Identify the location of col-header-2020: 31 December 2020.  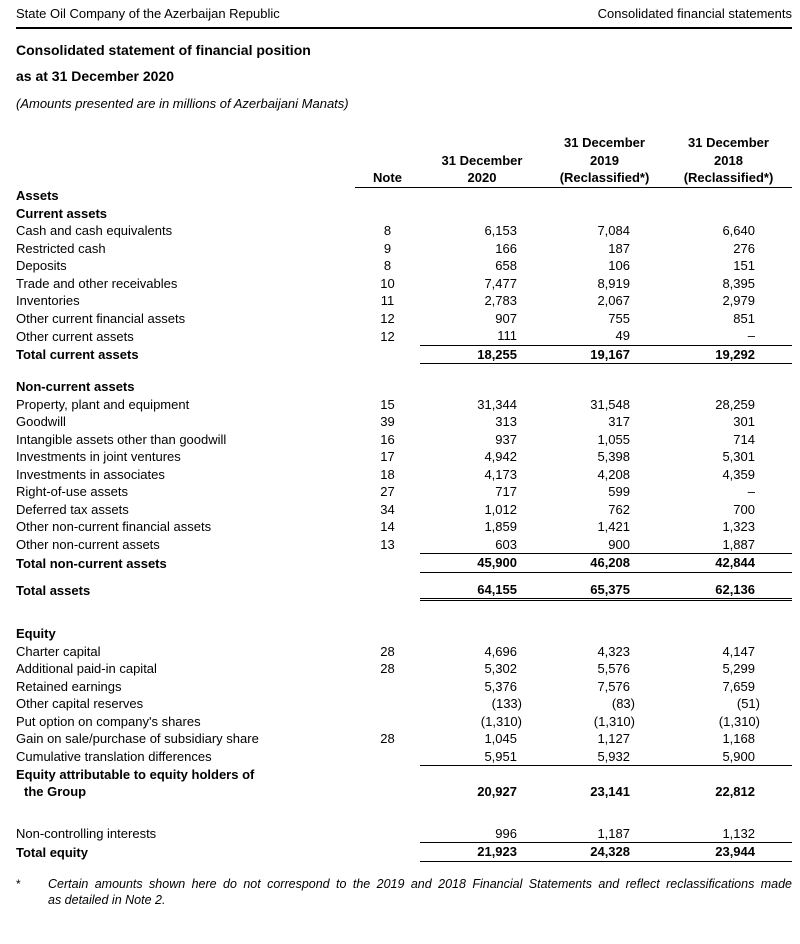
(482, 161).